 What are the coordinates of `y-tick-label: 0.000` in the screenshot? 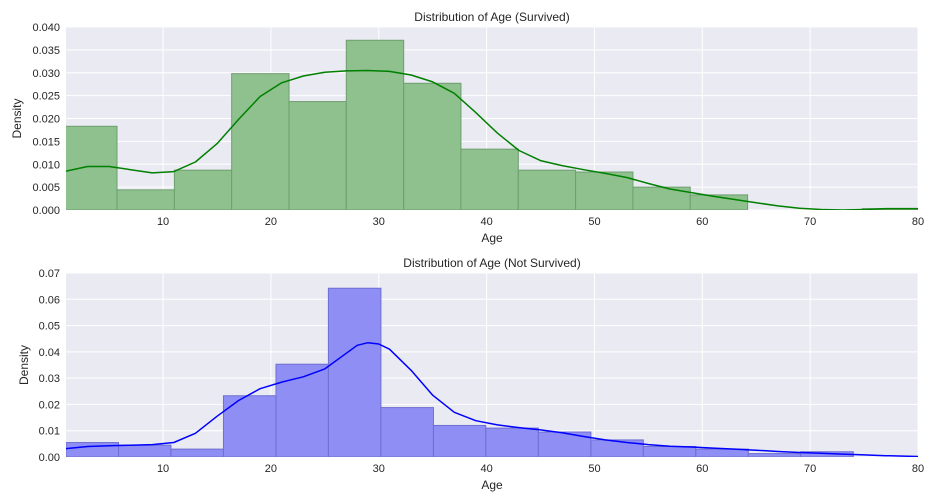 It's located at (46, 211).